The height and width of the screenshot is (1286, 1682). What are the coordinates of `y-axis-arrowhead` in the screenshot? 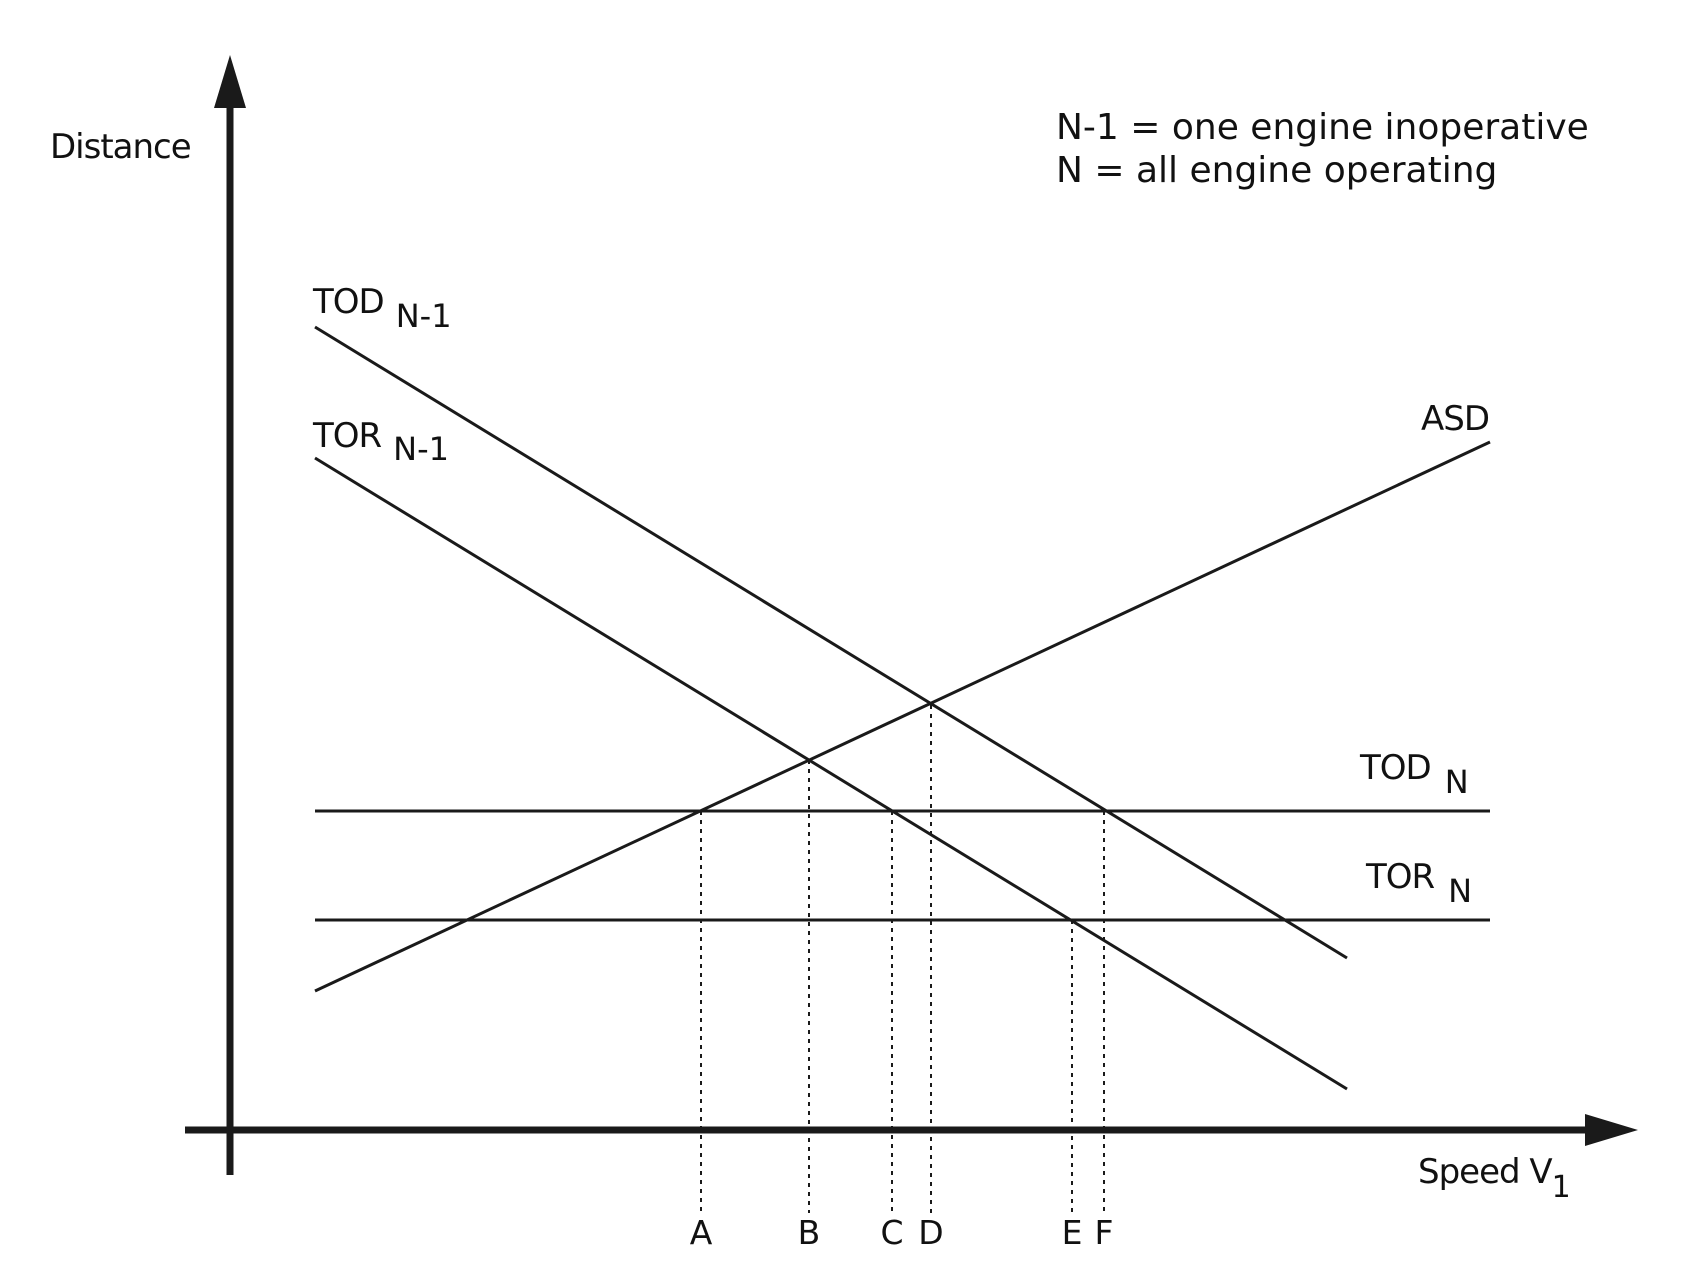 It's located at (230, 81).